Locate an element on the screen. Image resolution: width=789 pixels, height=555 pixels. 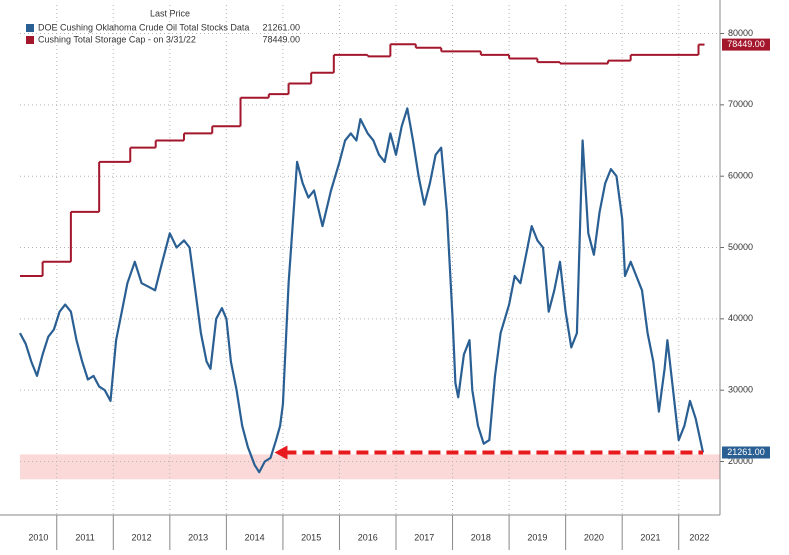
x-tick-label: 2017 is located at coordinates (424, 537).